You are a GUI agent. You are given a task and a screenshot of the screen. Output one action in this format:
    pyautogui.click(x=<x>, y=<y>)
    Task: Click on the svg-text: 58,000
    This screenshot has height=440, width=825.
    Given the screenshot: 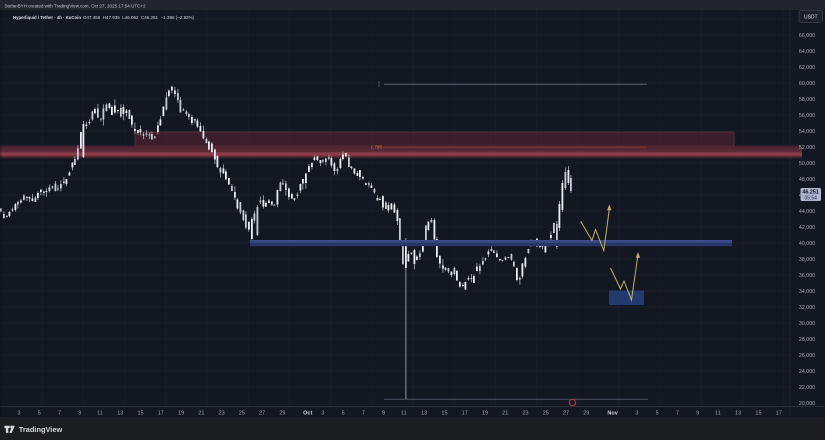 What is the action you would take?
    pyautogui.click(x=807, y=100)
    